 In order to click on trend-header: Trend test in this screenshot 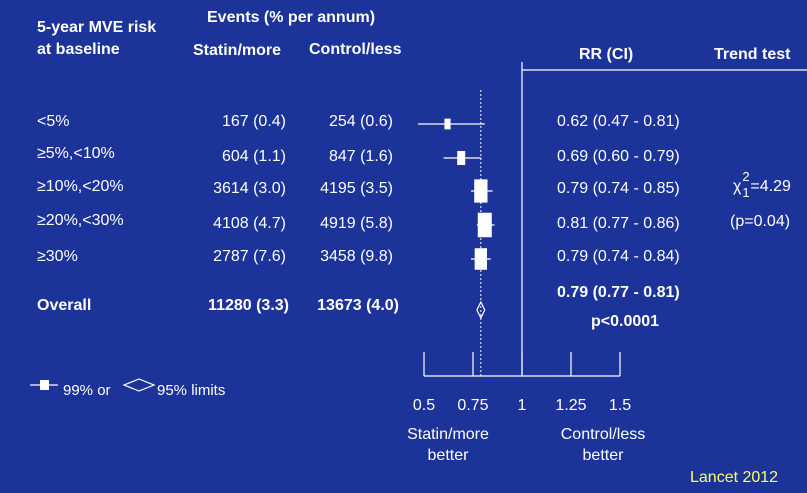, I will do `click(752, 54)`.